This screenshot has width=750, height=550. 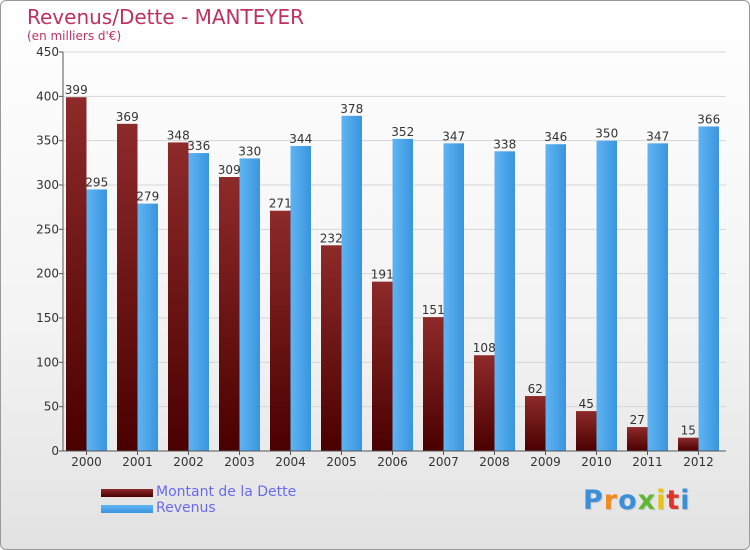 I want to click on data-label-revenue-2002: 336, so click(x=198, y=146).